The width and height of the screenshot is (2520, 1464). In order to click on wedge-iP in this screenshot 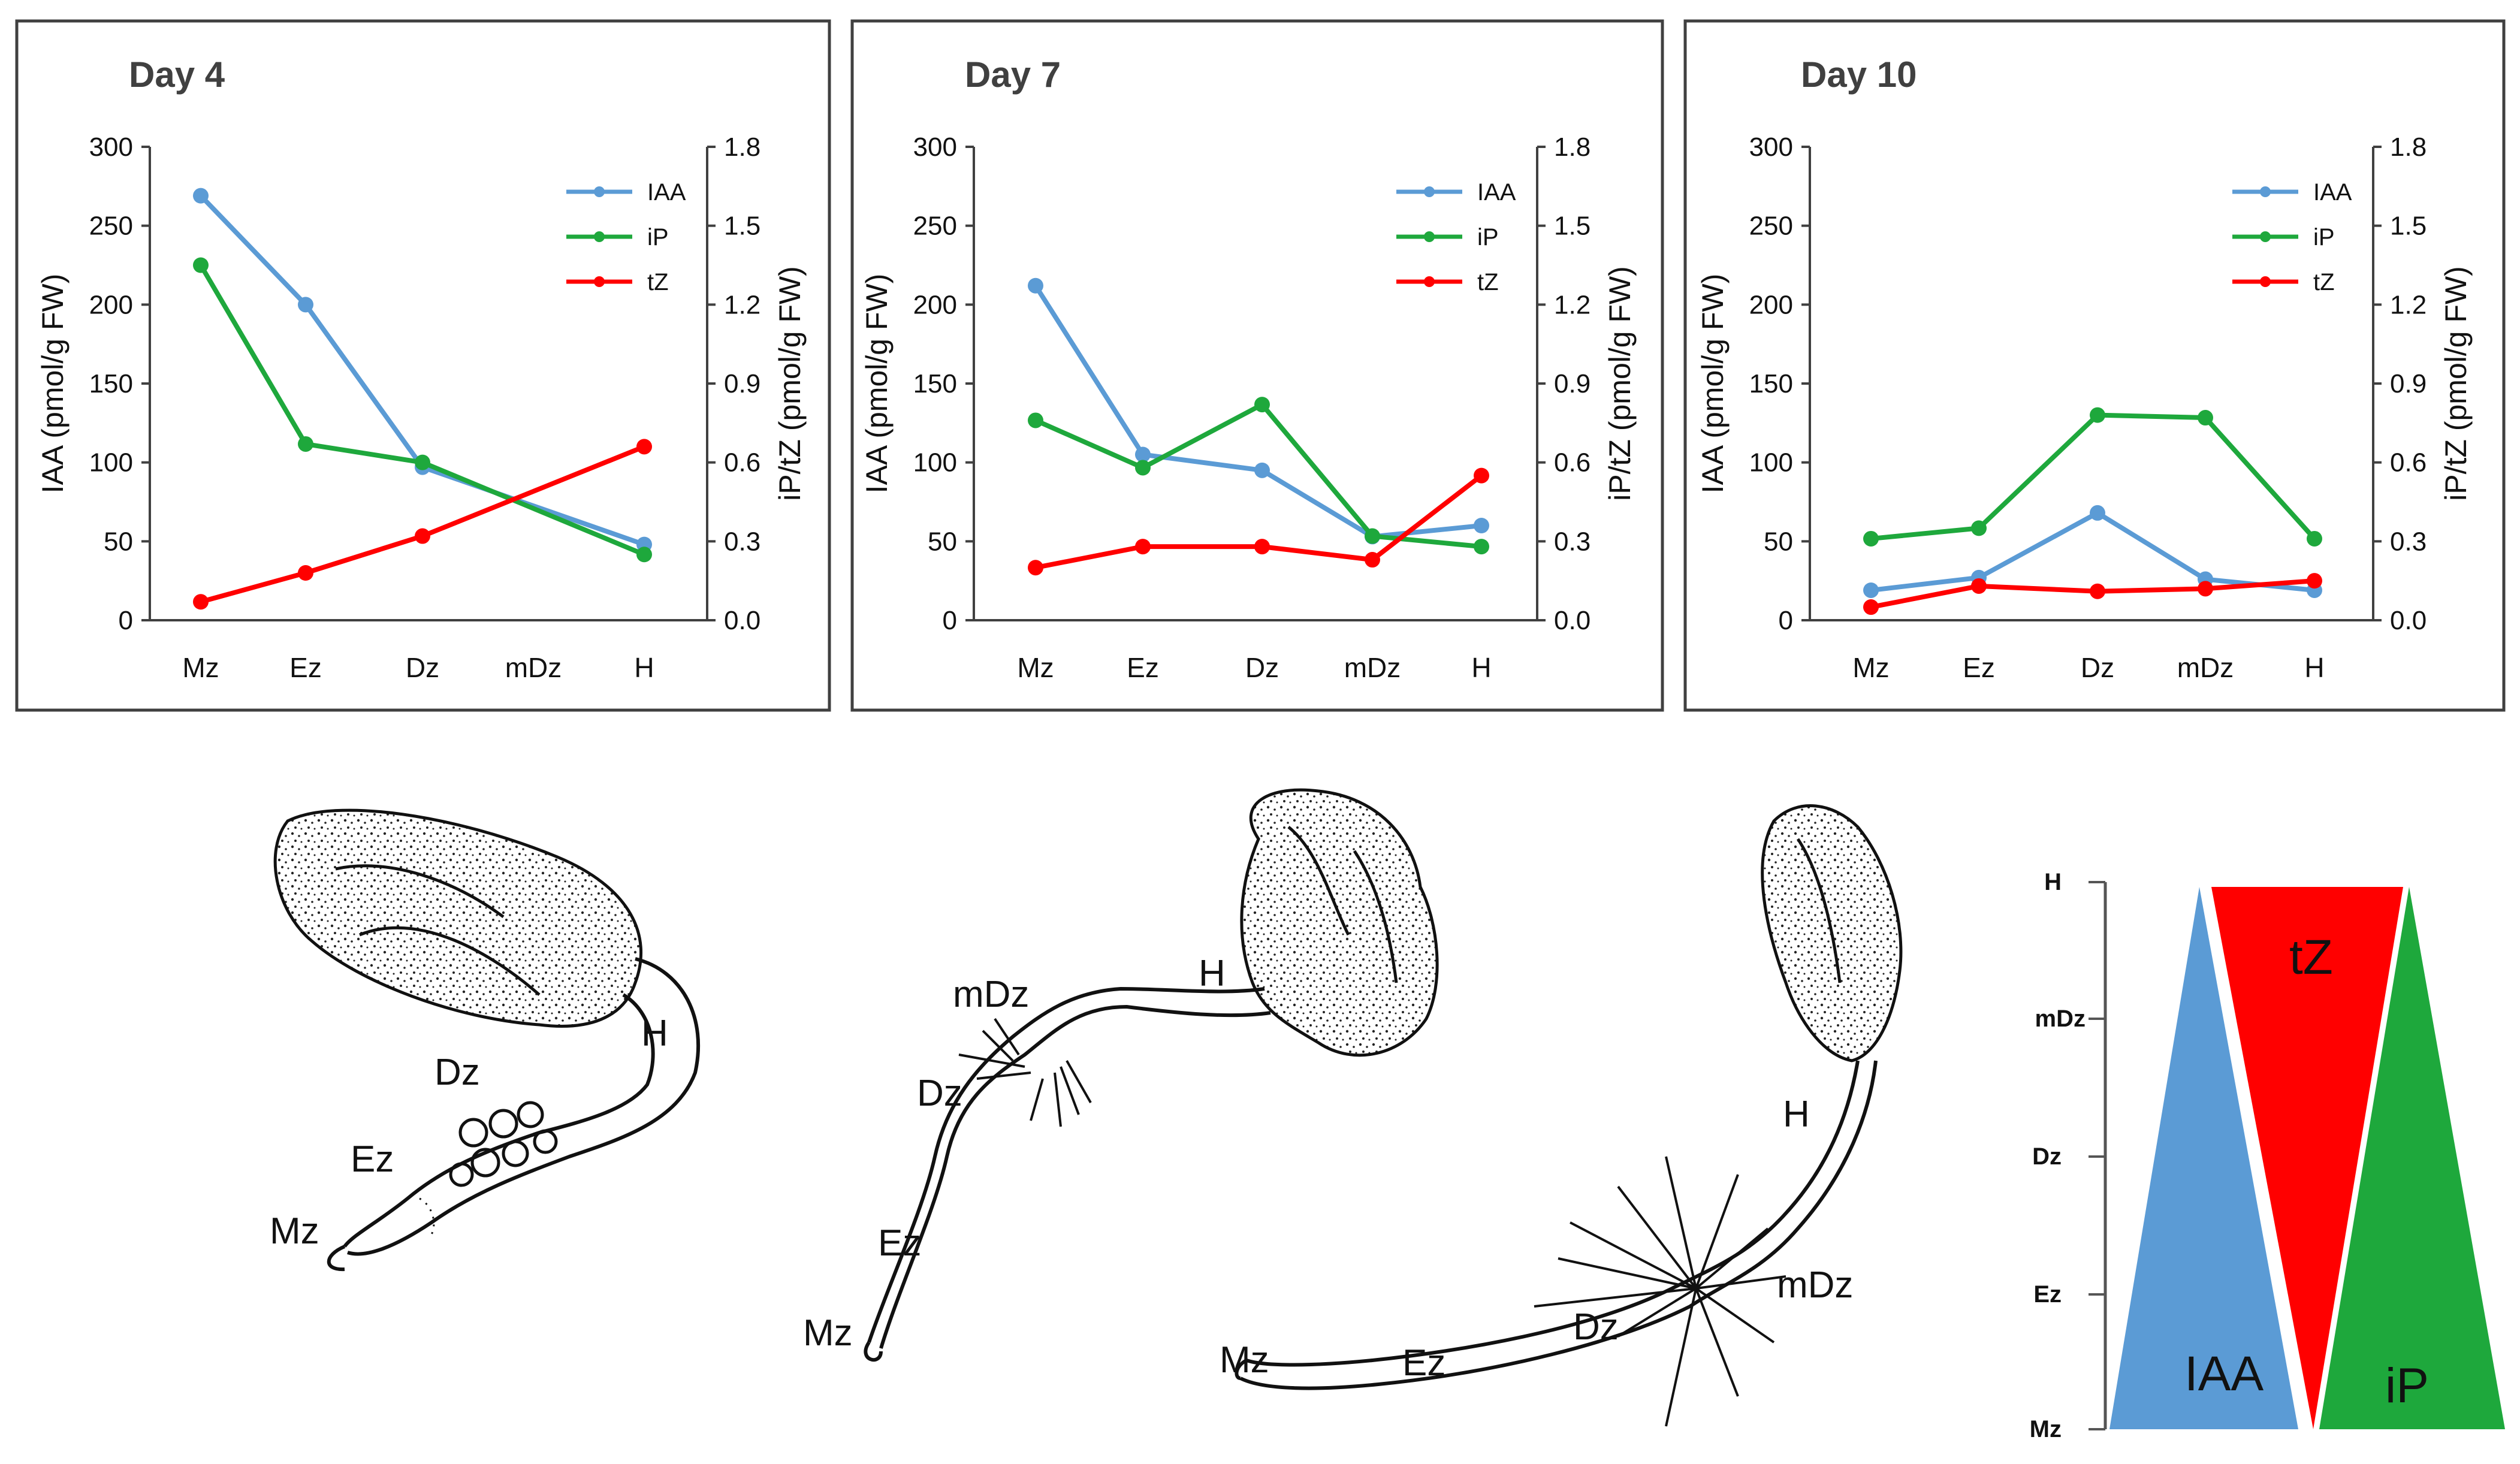, I will do `click(2412, 1158)`.